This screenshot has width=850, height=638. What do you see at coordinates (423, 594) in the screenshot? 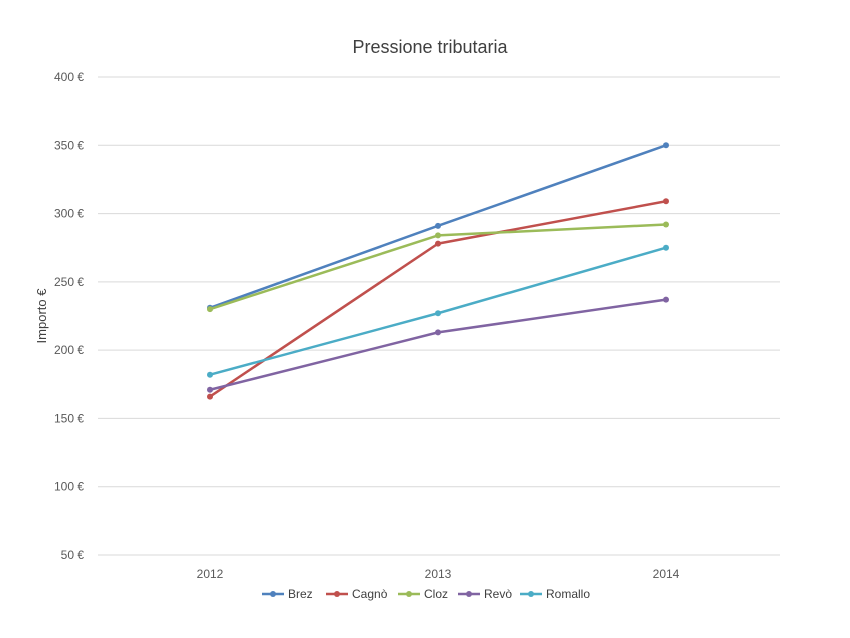
I see `legend-item: Cloz` at bounding box center [423, 594].